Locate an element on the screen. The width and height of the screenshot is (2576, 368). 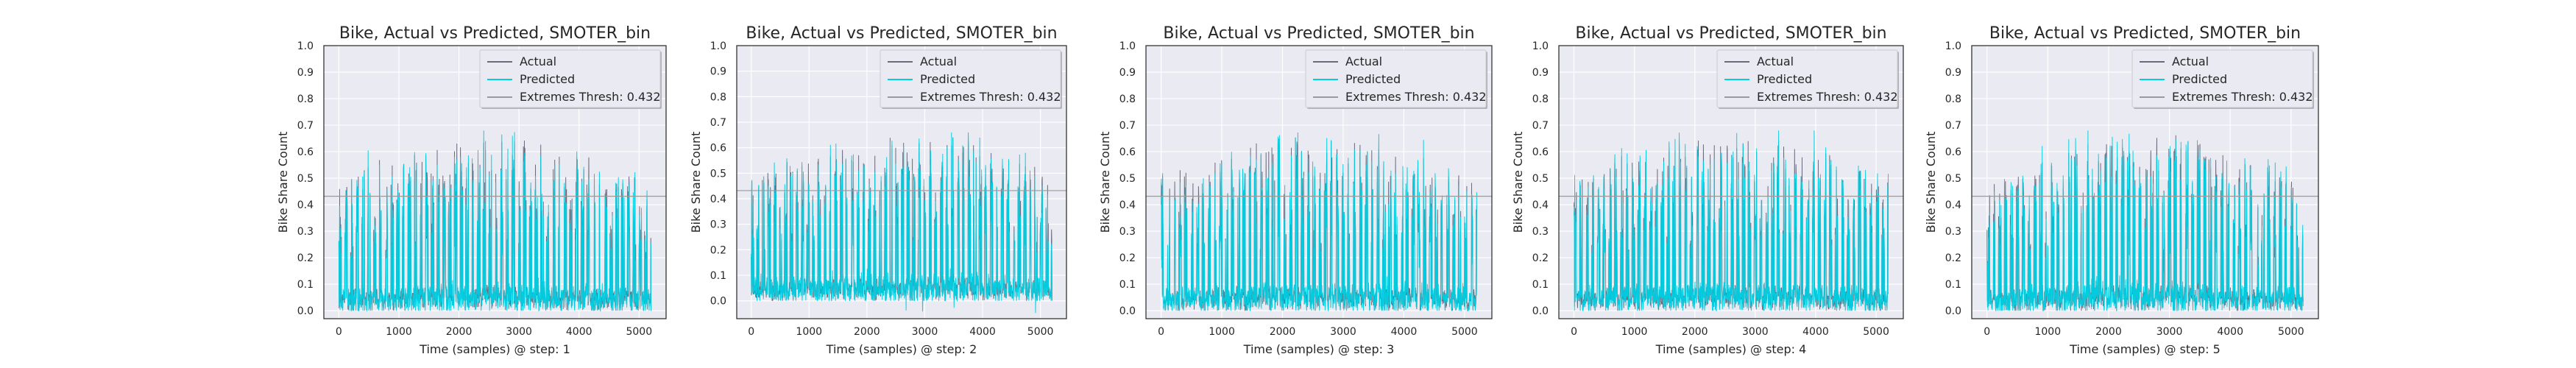
x-axis-label: Time (samples) @ step: 5 is located at coordinates (2145, 349).